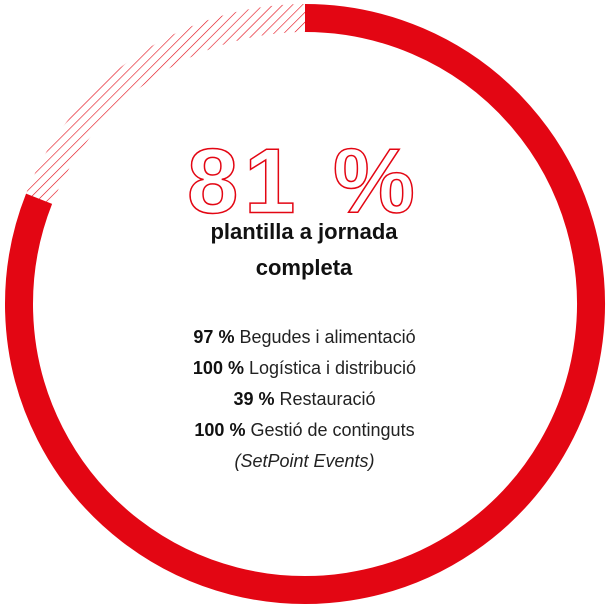  Describe the element at coordinates (304, 181) in the screenshot. I see `center-value-label: 81 %` at that location.